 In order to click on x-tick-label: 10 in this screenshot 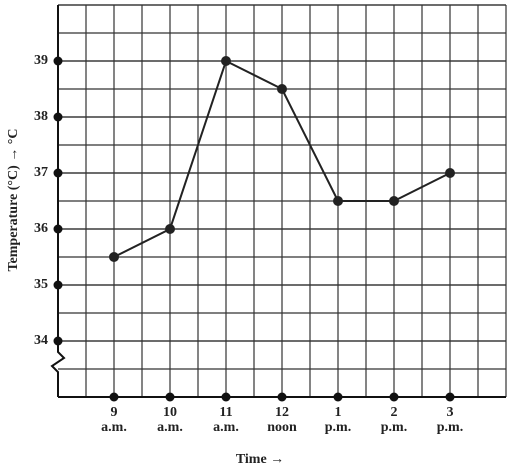, I will do `click(170, 412)`.